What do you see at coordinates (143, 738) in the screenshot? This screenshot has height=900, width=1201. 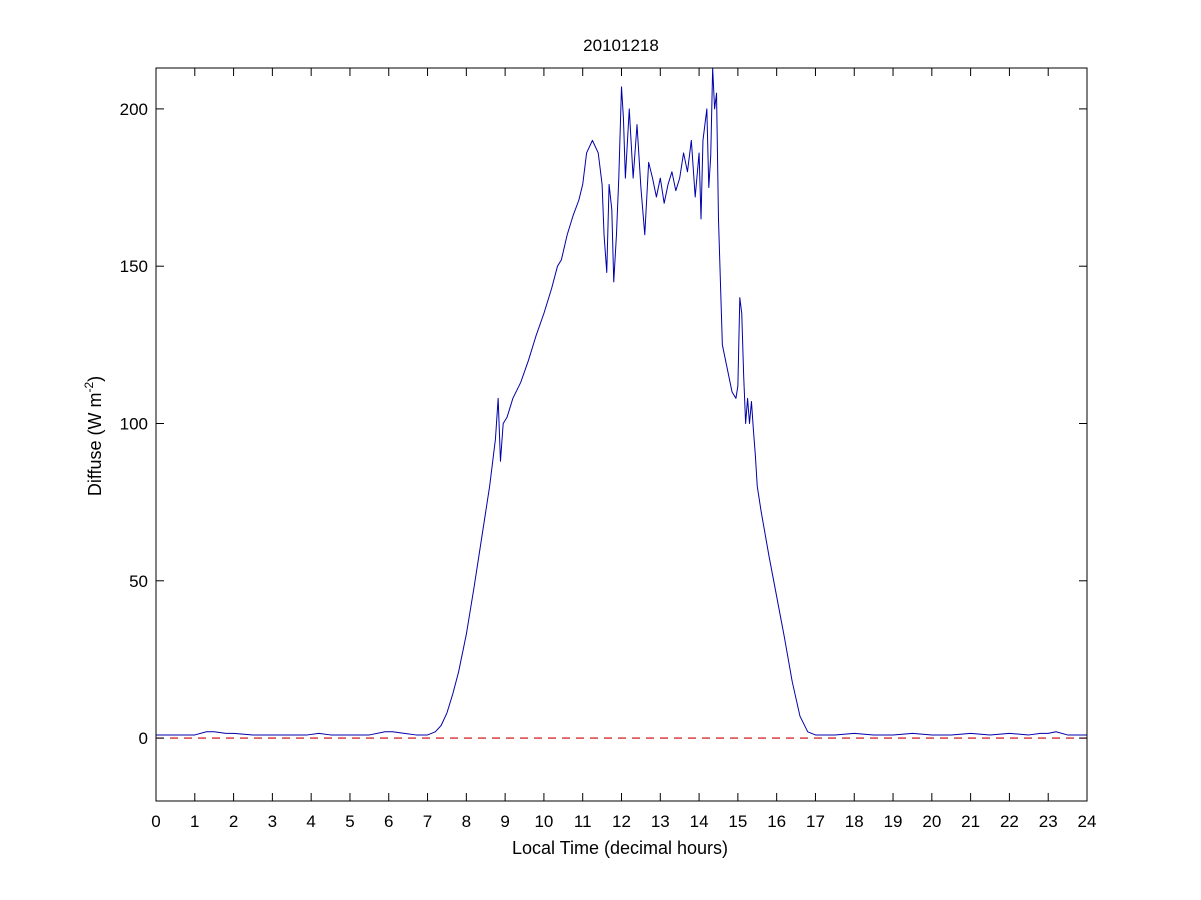 I see `y-tick-label: 0` at bounding box center [143, 738].